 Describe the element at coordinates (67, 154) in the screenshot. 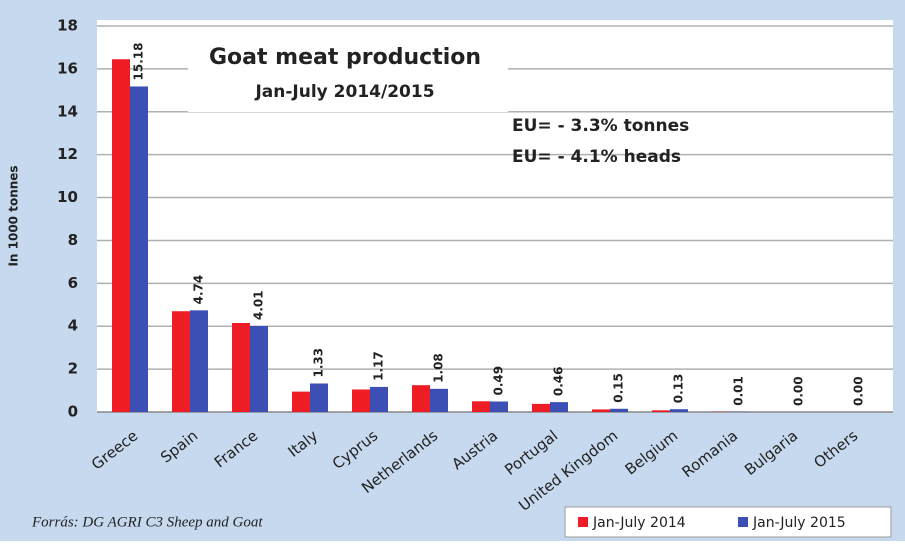

I see `y-tick-label: 12` at that location.